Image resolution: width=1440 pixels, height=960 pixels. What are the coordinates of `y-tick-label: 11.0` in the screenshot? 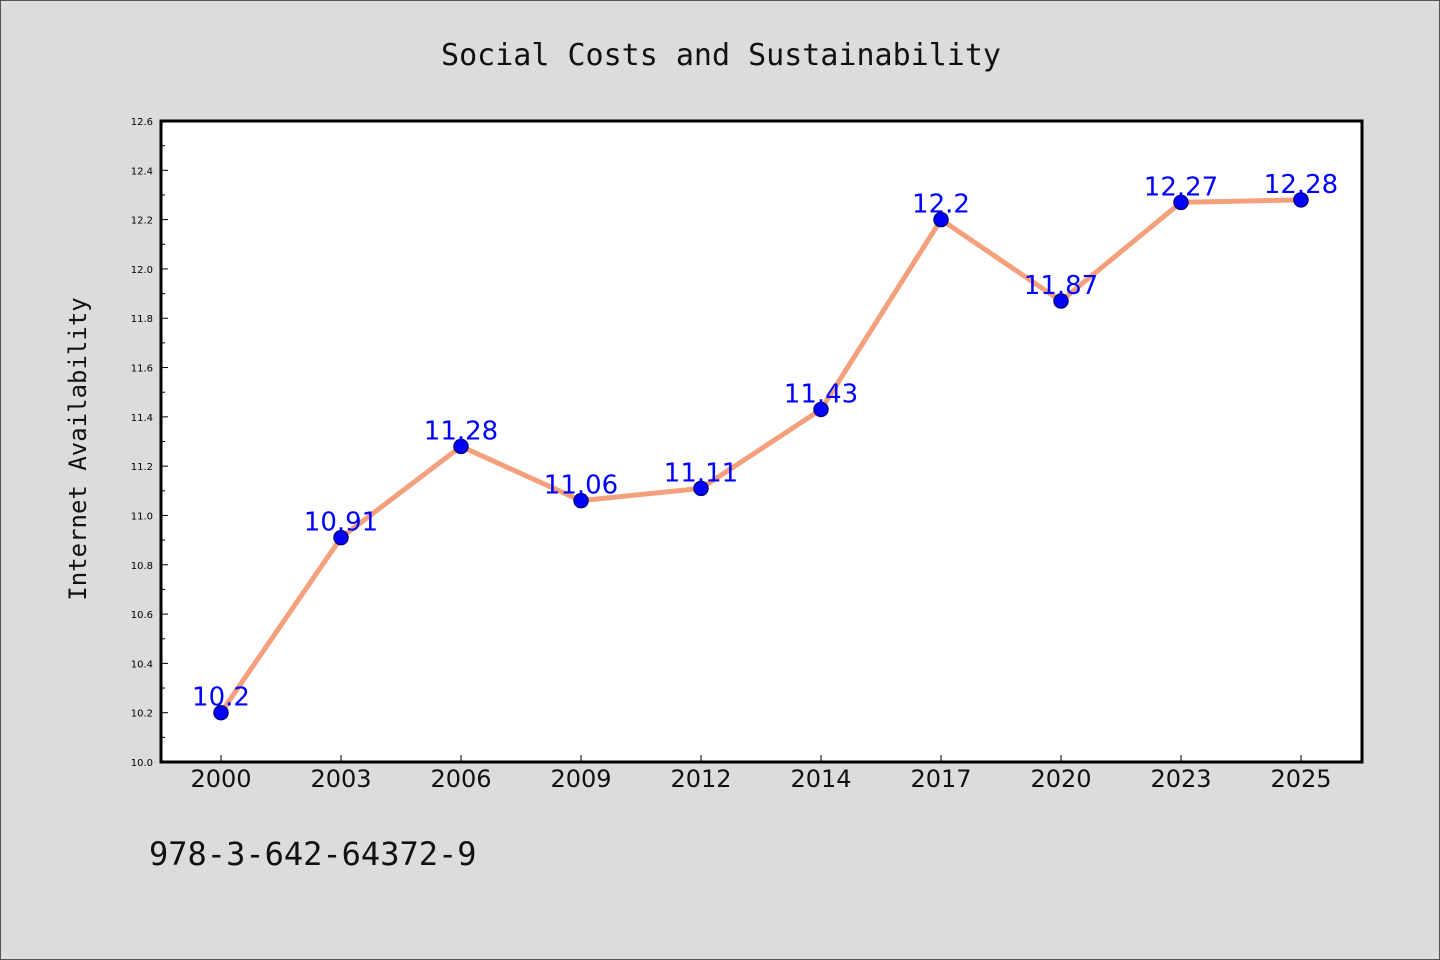 It's located at (142, 516).